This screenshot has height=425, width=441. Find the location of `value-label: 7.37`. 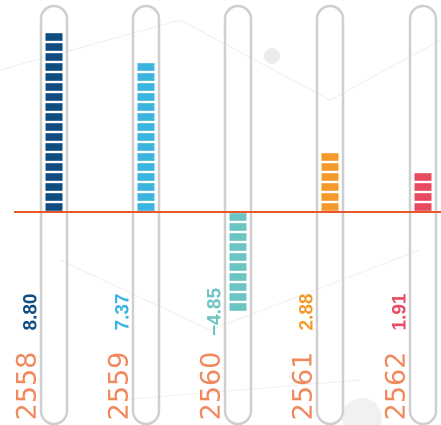

value-label: 7.37 is located at coordinates (123, 312).